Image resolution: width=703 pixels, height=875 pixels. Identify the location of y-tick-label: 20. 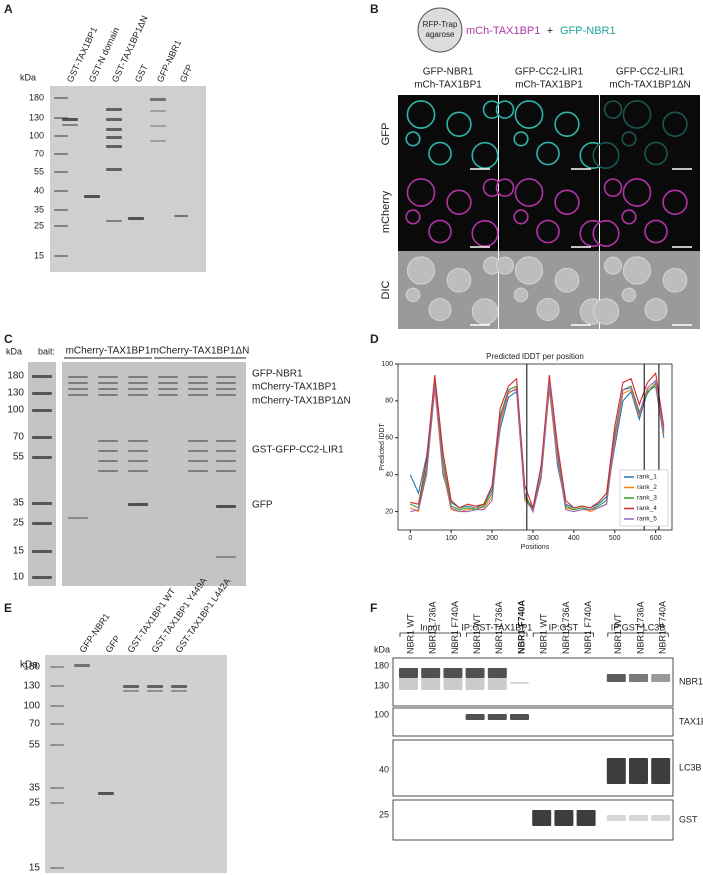
(389, 511).